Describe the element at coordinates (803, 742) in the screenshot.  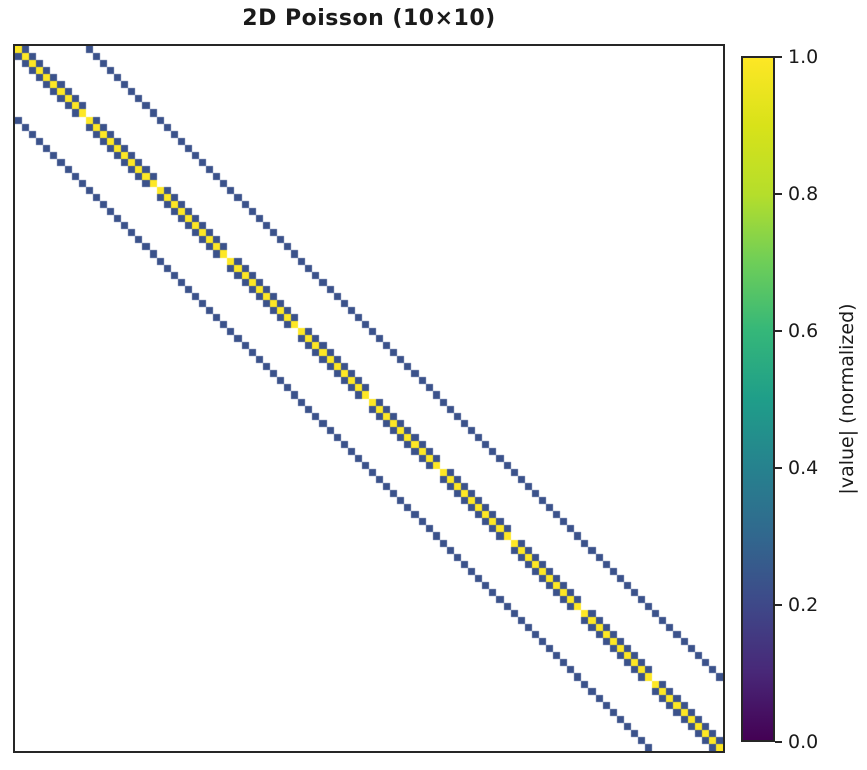
I see `colorbar-tick-label: 0.0` at that location.